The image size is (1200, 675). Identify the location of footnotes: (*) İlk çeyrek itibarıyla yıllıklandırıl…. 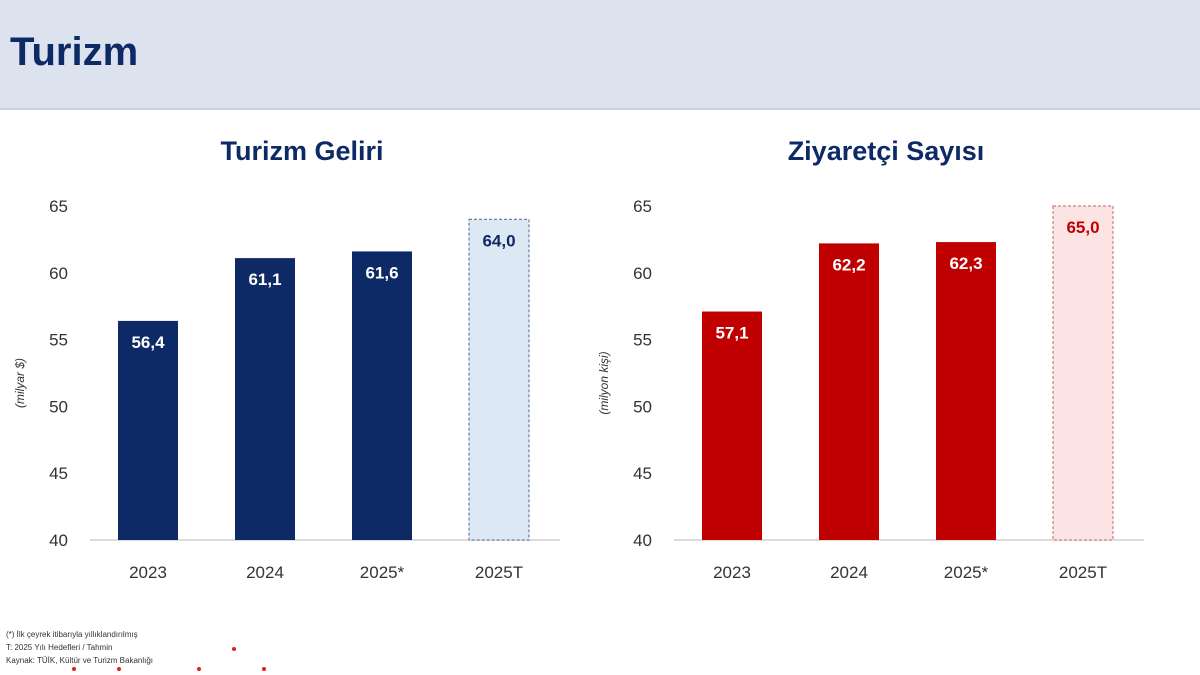
(79, 647).